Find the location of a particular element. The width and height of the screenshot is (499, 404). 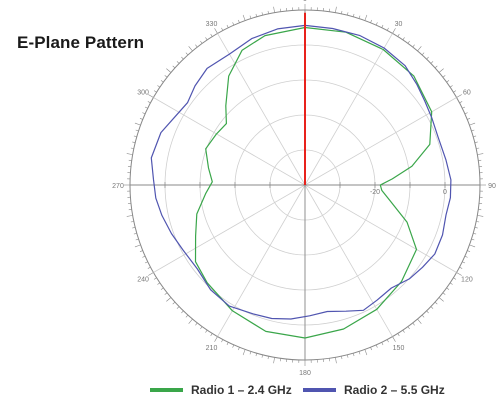

angle-label: 270 is located at coordinates (118, 186).